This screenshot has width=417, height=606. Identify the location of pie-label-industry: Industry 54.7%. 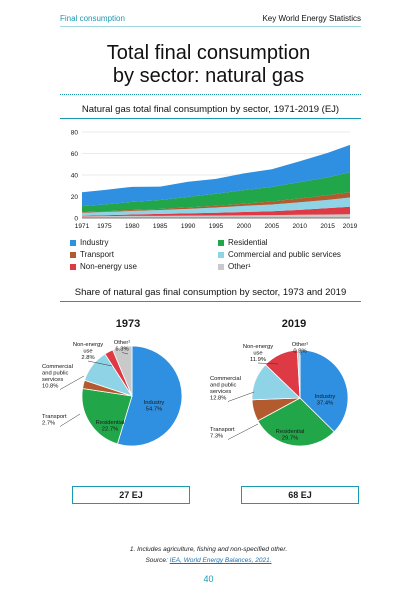
(154, 406).